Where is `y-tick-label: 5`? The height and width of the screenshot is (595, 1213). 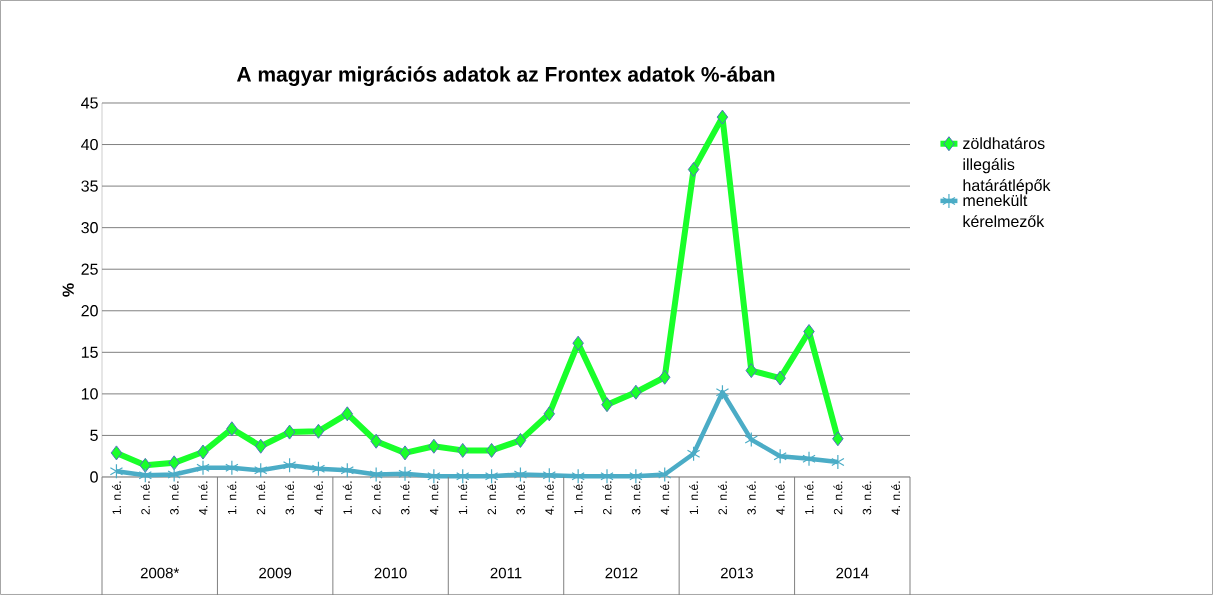
y-tick-label: 5 is located at coordinates (94, 435).